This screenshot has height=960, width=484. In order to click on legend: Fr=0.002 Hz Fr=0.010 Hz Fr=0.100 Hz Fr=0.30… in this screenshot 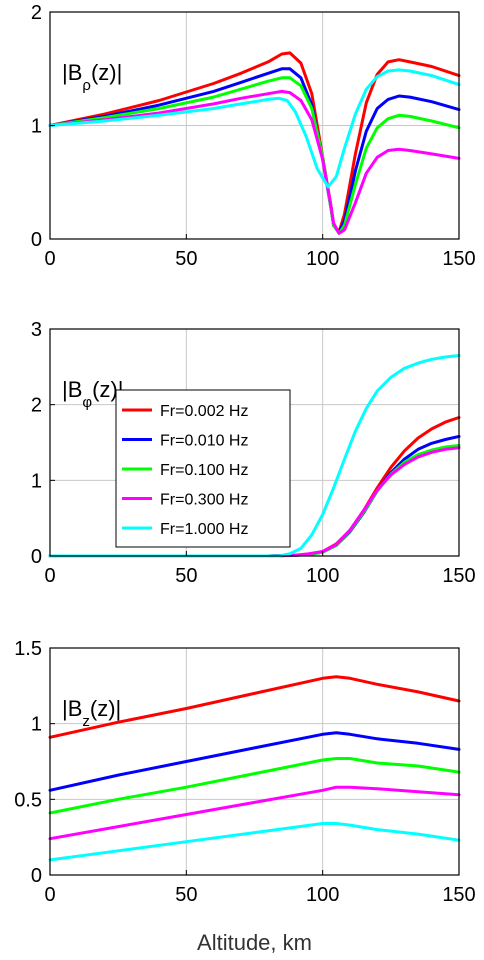, I will do `click(203, 468)`.